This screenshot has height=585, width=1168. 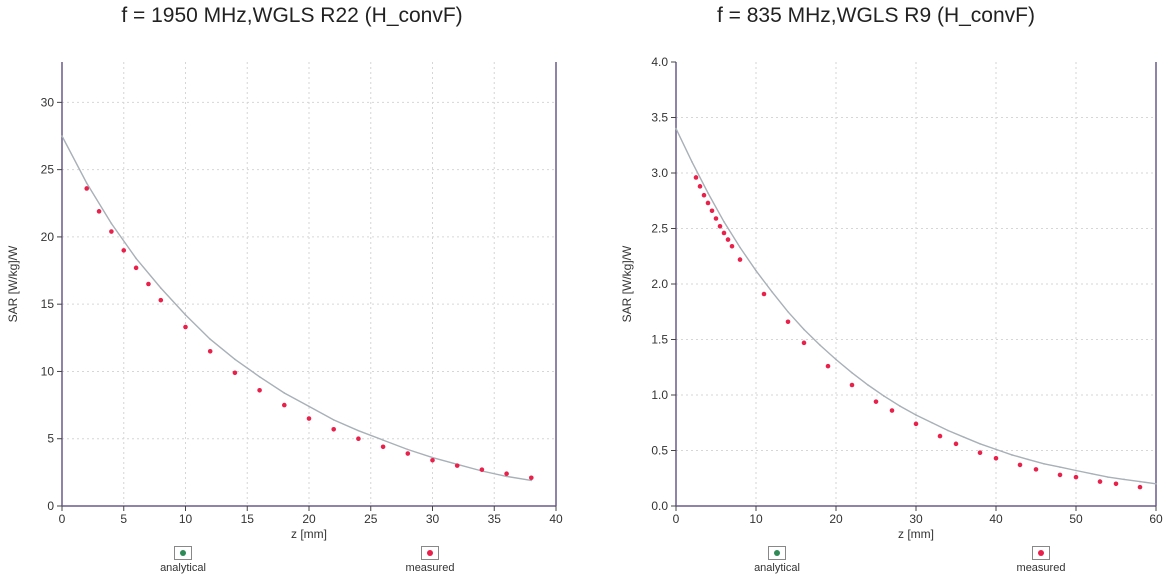 What do you see at coordinates (292, 15) in the screenshot?
I see `chart-title: f = 1950 MHz,WGLS R22 (H_convF)` at bounding box center [292, 15].